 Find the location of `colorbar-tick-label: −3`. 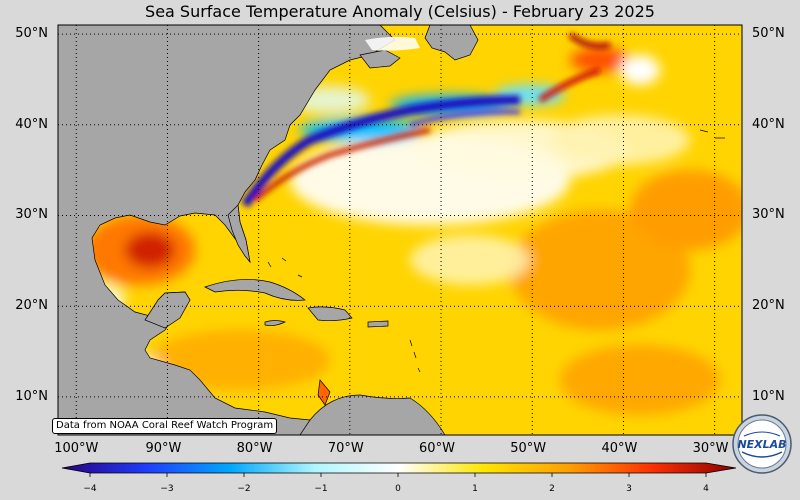

colorbar-tick-label: −3 is located at coordinates (167, 489).